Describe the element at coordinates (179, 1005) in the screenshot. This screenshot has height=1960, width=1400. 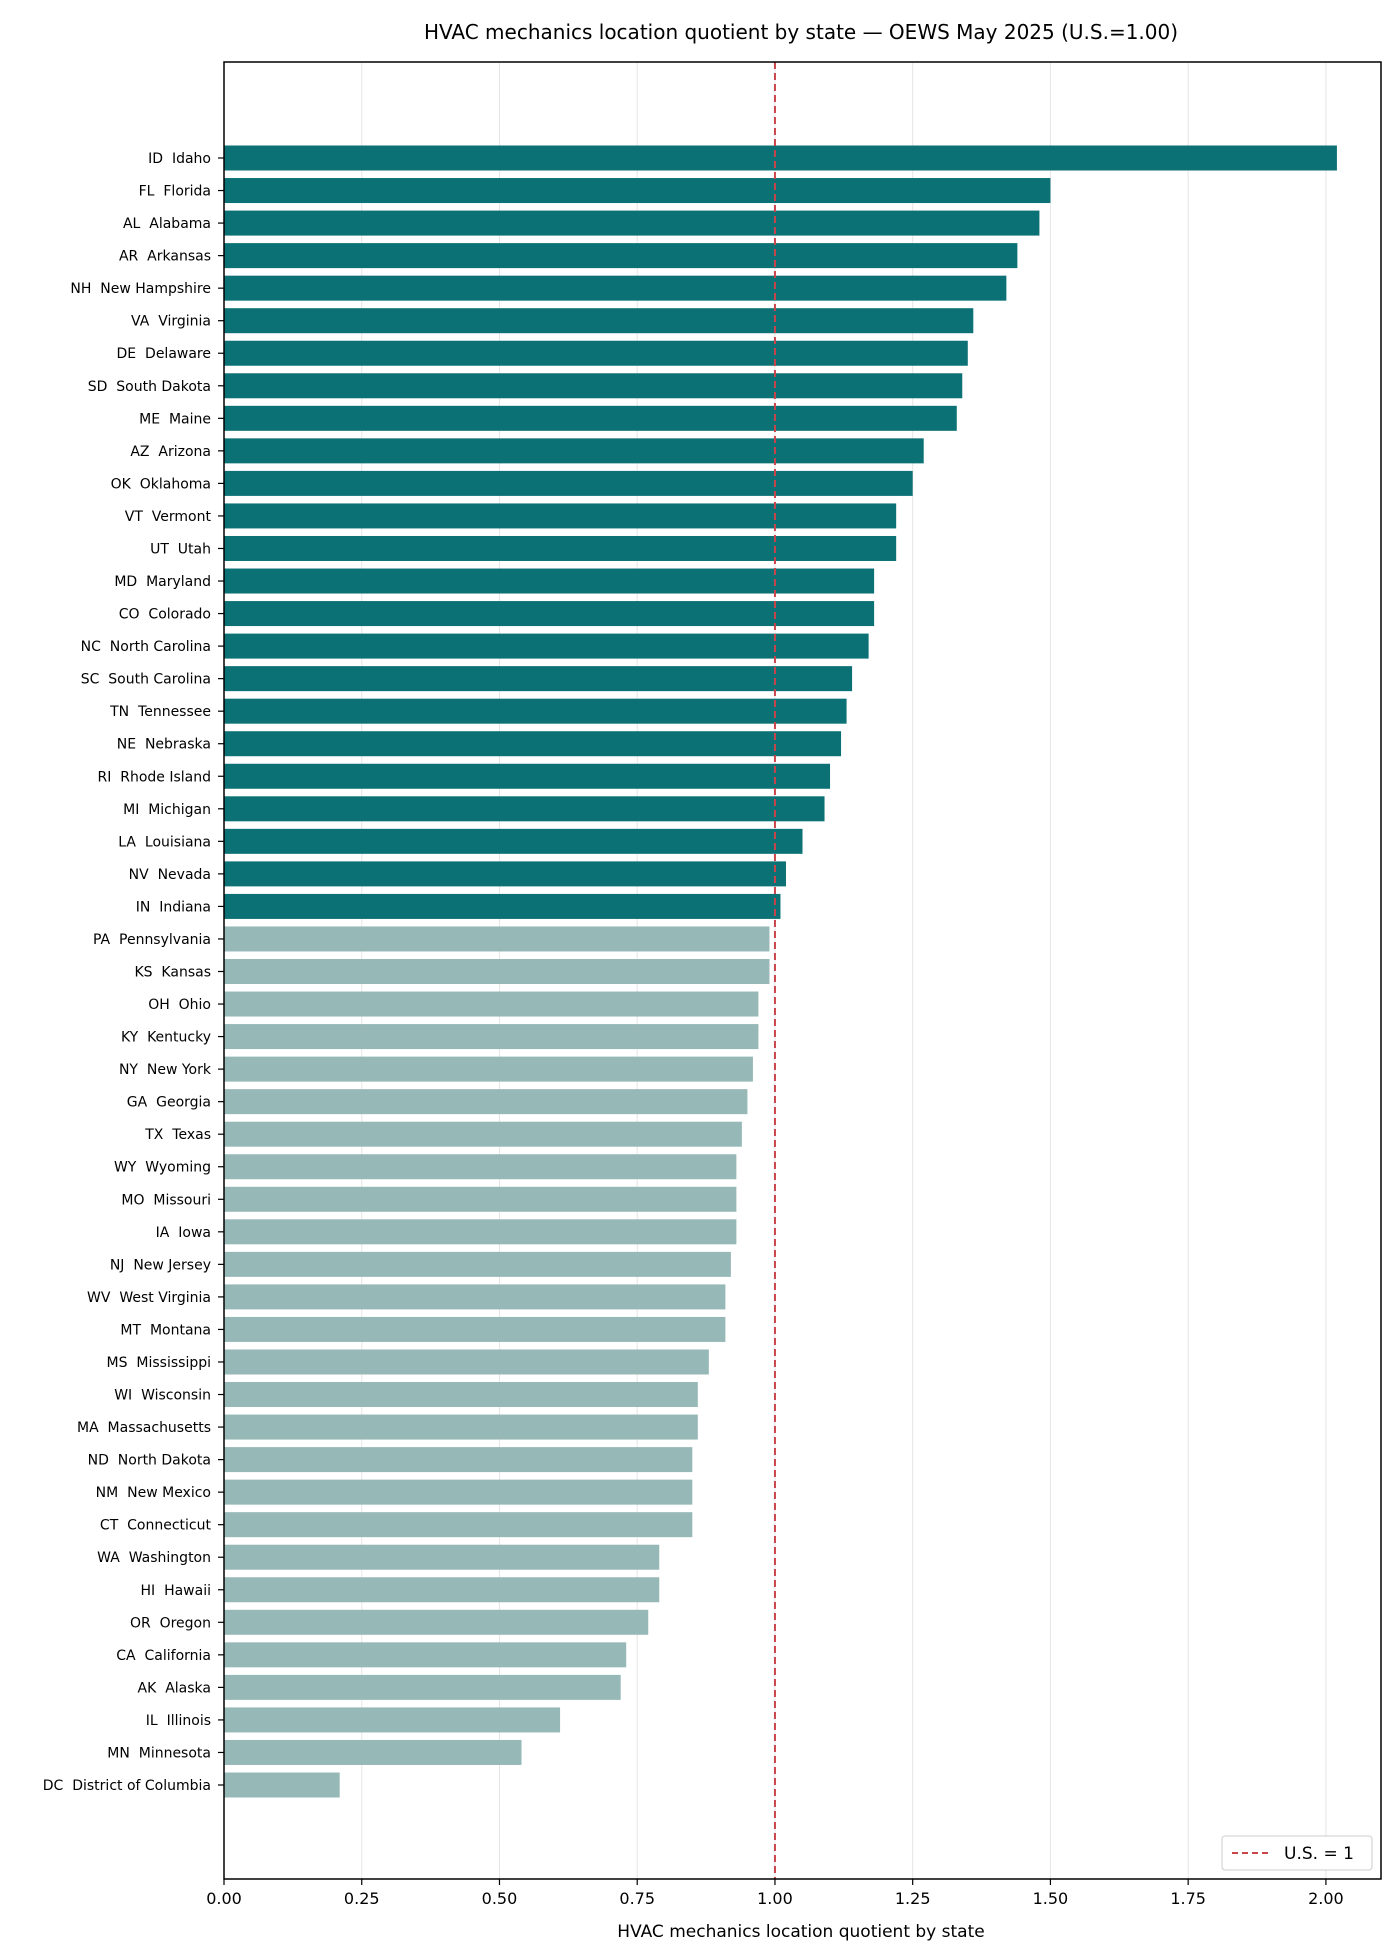
I see `category-label-oh-ohio: OH Ohio` at that location.